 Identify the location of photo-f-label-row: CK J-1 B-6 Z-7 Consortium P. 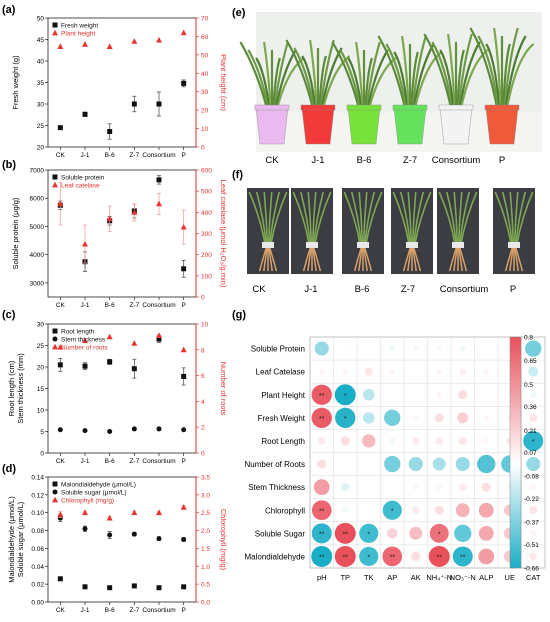
(384, 289).